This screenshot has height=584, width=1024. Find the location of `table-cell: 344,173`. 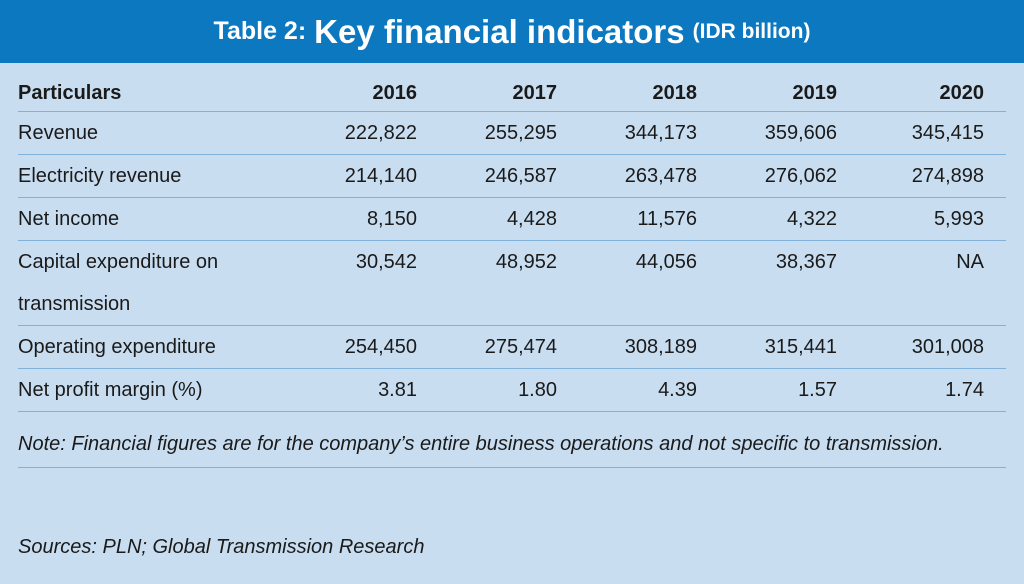

table-cell: 344,173 is located at coordinates (653, 133).